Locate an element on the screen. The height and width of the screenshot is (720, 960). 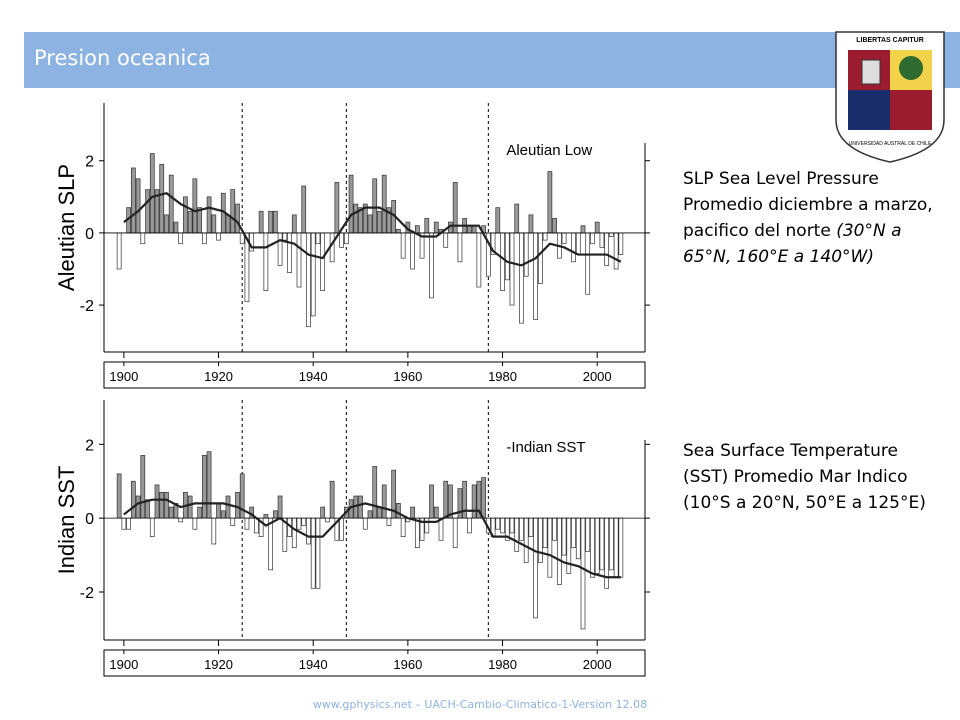
x-tick-label: 2000 is located at coordinates (597, 376).